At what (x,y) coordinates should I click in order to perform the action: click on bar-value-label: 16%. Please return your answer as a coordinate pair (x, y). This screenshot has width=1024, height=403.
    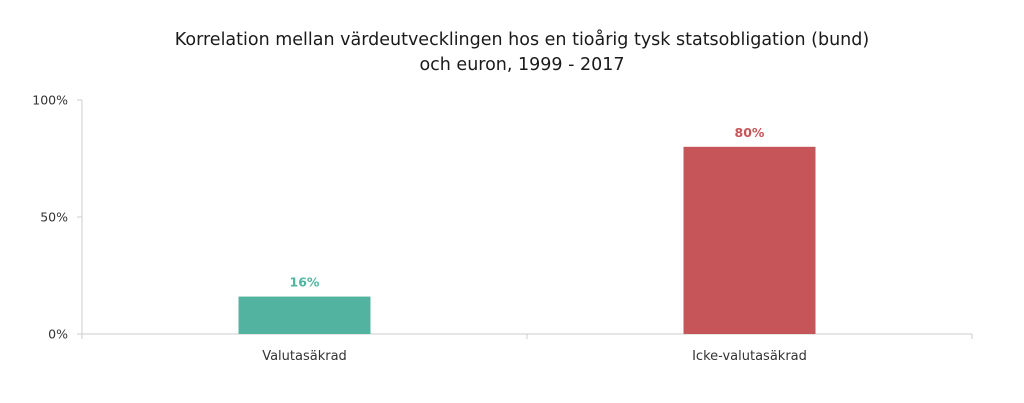
    Looking at the image, I should click on (305, 282).